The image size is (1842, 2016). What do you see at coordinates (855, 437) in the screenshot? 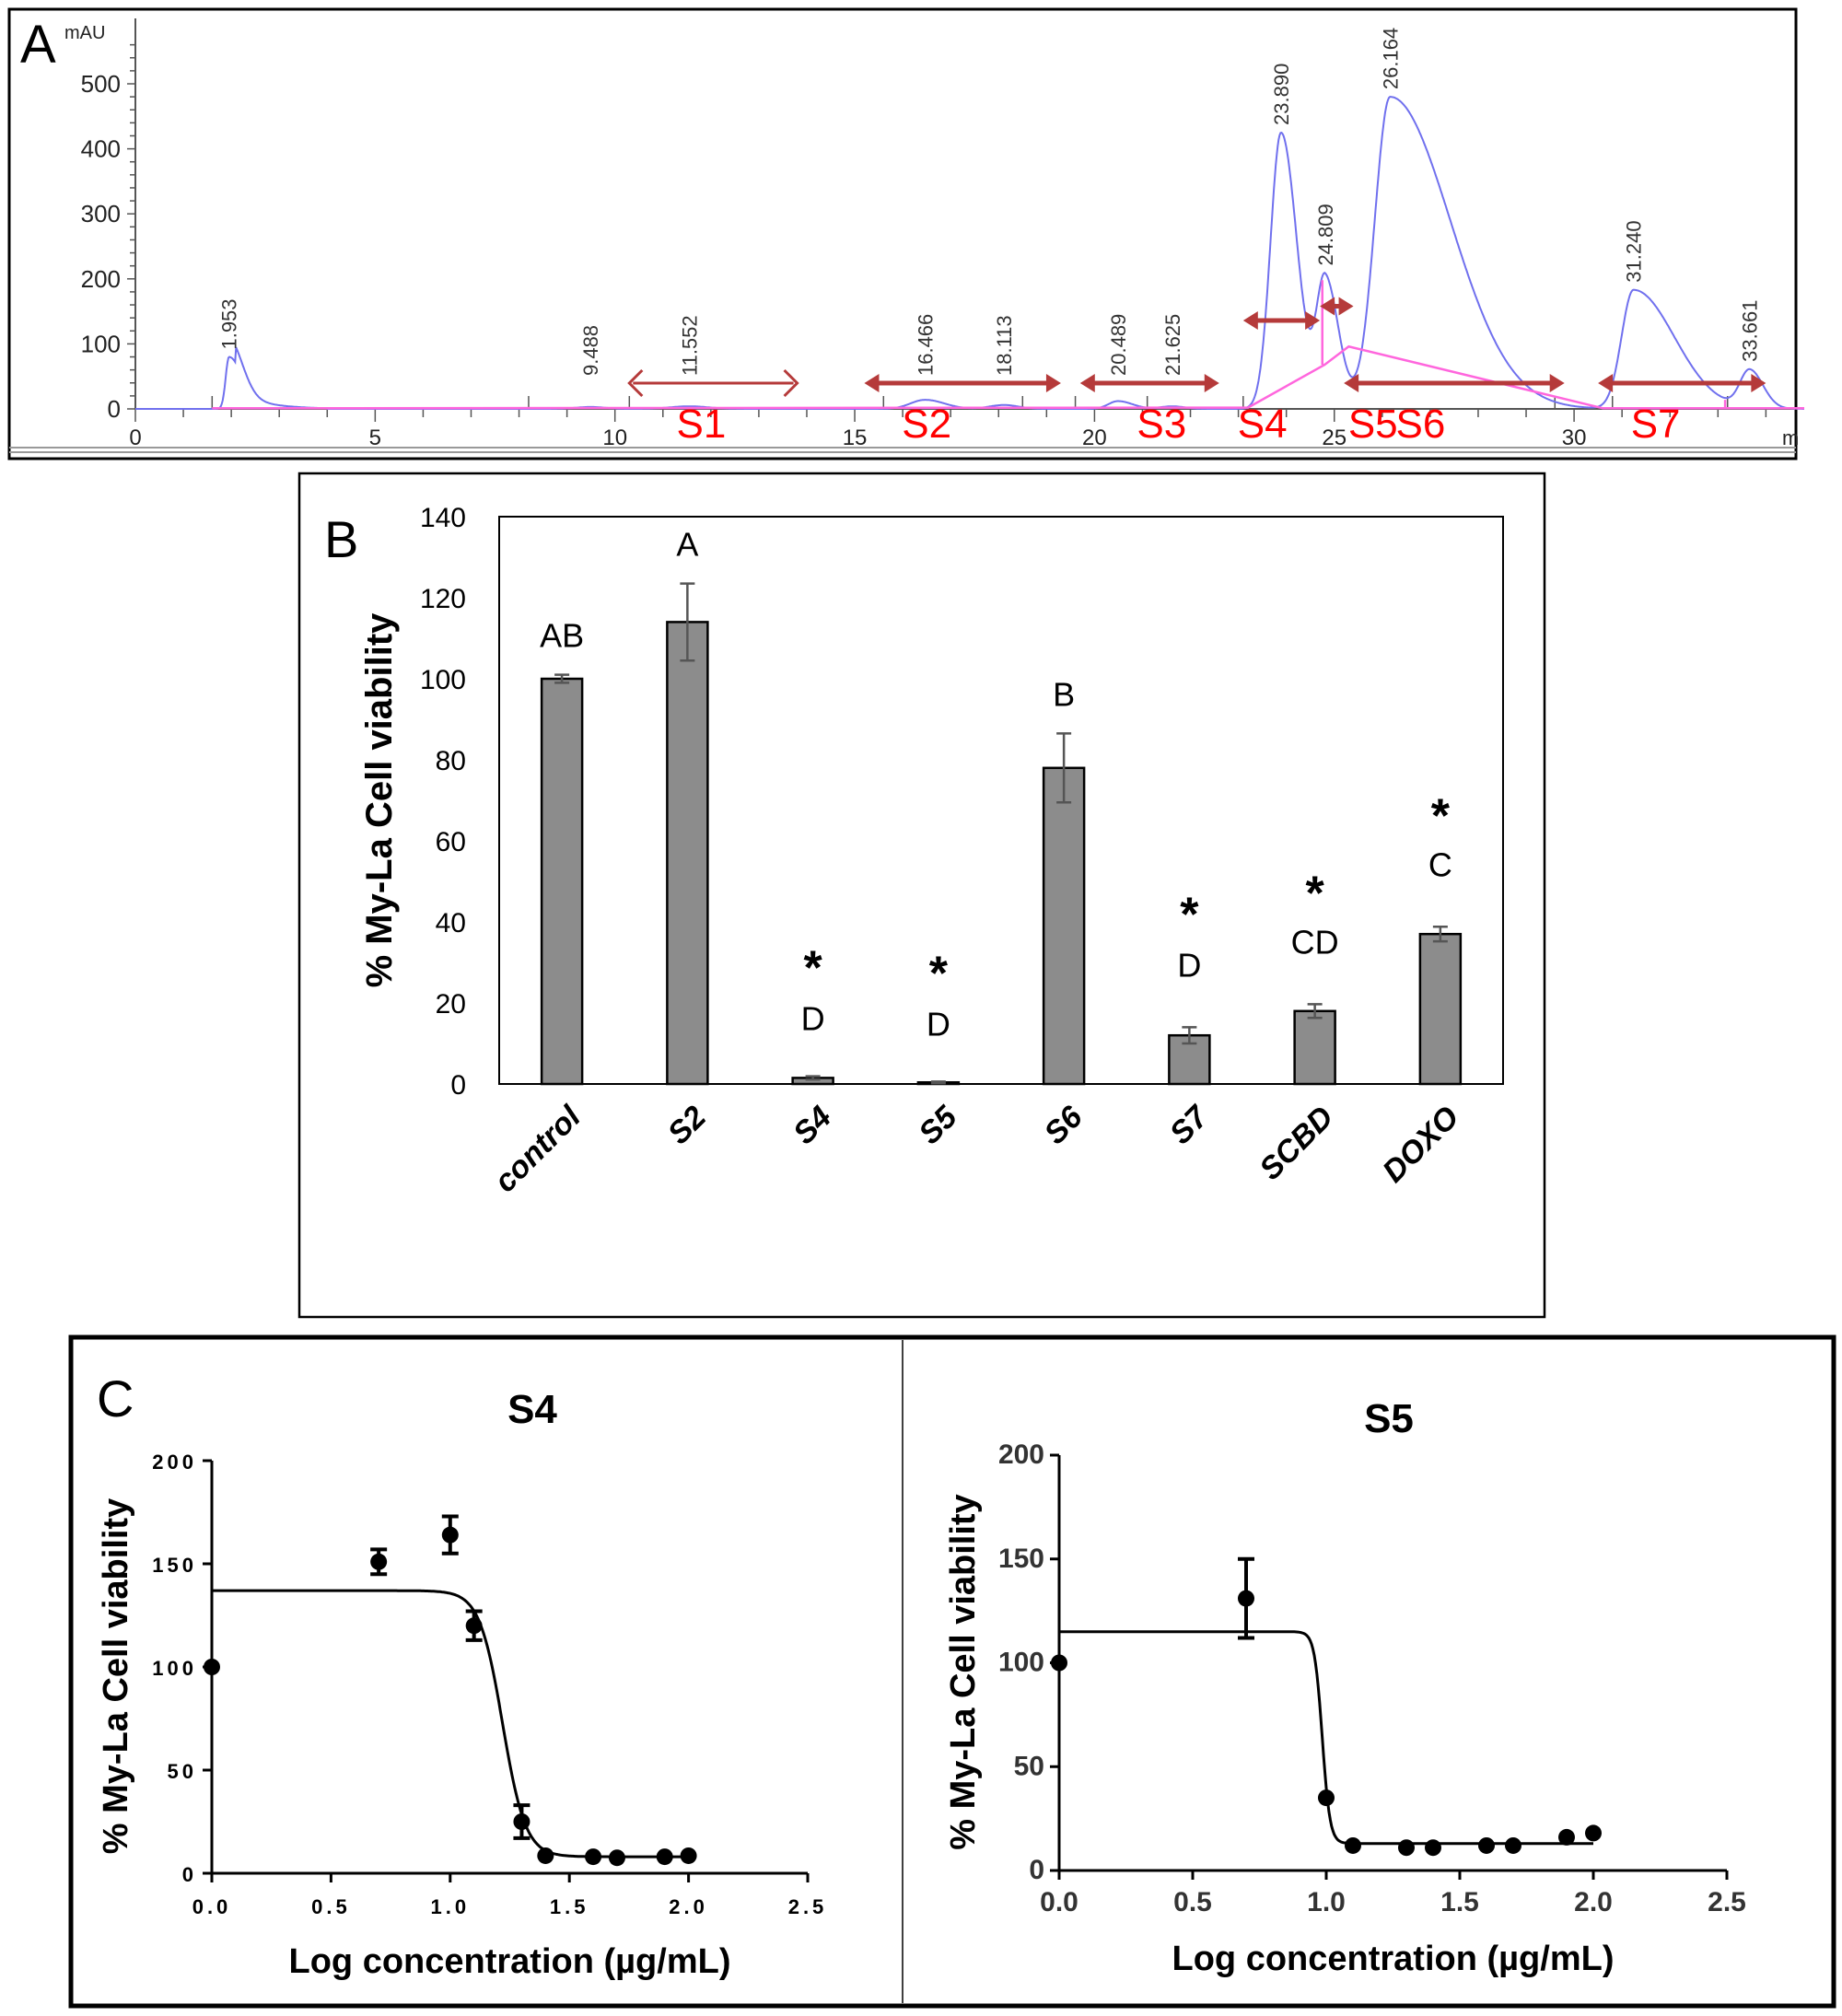
I see `x-tick-label: 15` at bounding box center [855, 437].